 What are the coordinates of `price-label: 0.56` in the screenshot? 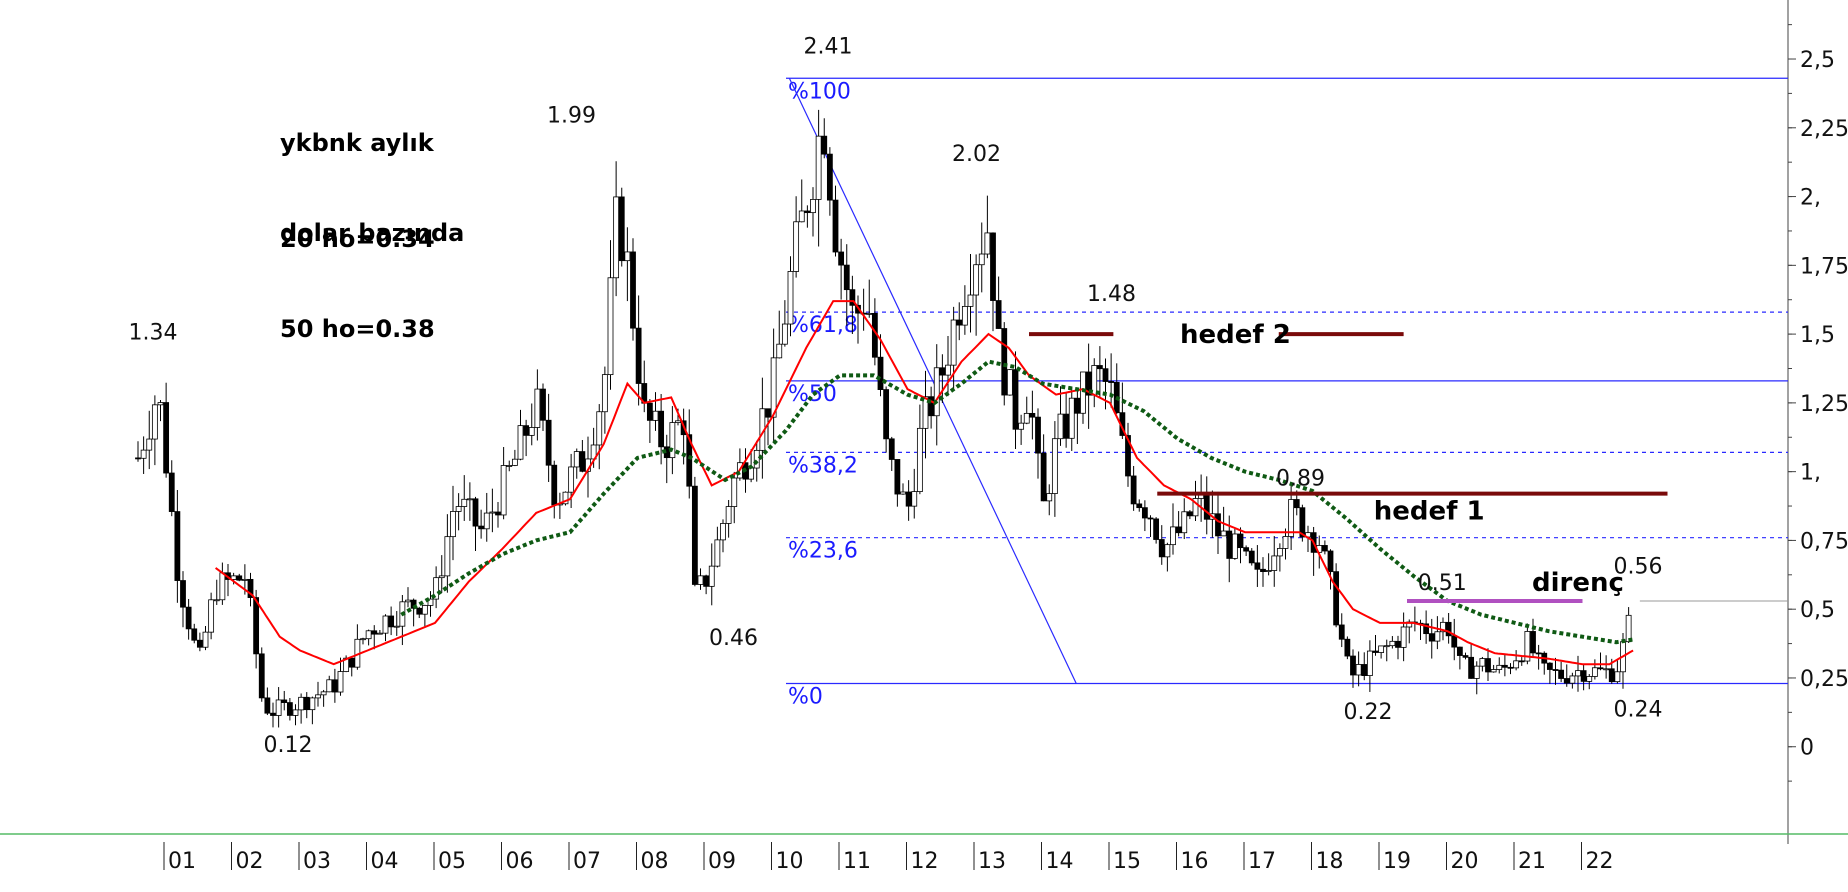 It's located at (1638, 566).